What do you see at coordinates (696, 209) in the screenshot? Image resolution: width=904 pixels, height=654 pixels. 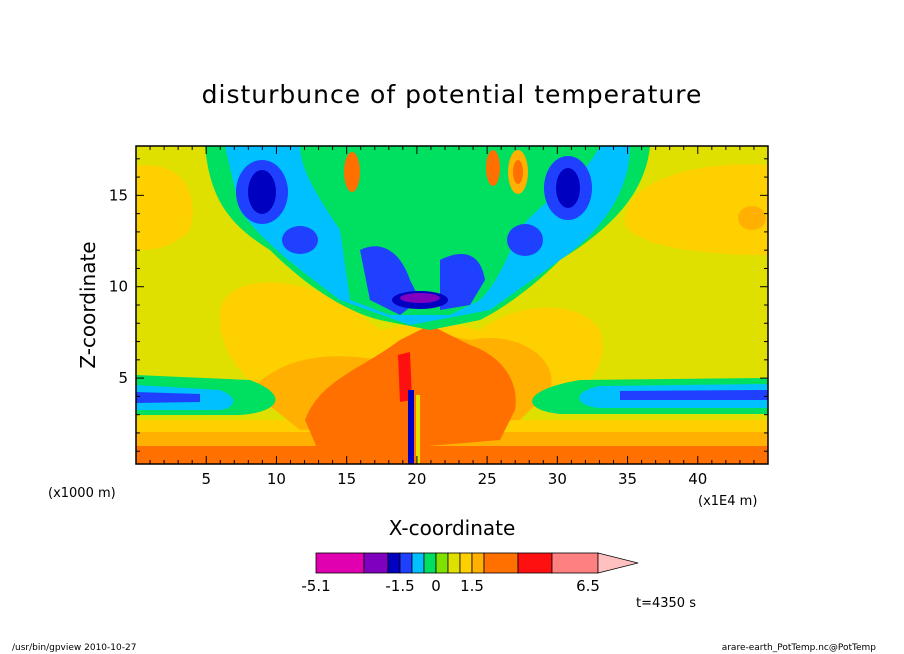 I see `warm-blob-right` at bounding box center [696, 209].